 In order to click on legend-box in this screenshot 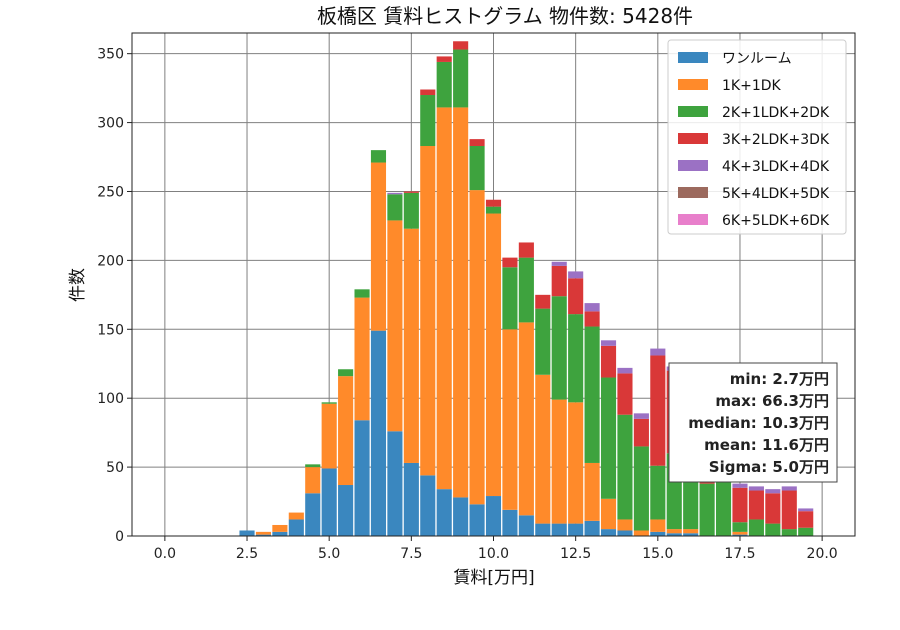, I will do `click(757, 137)`.